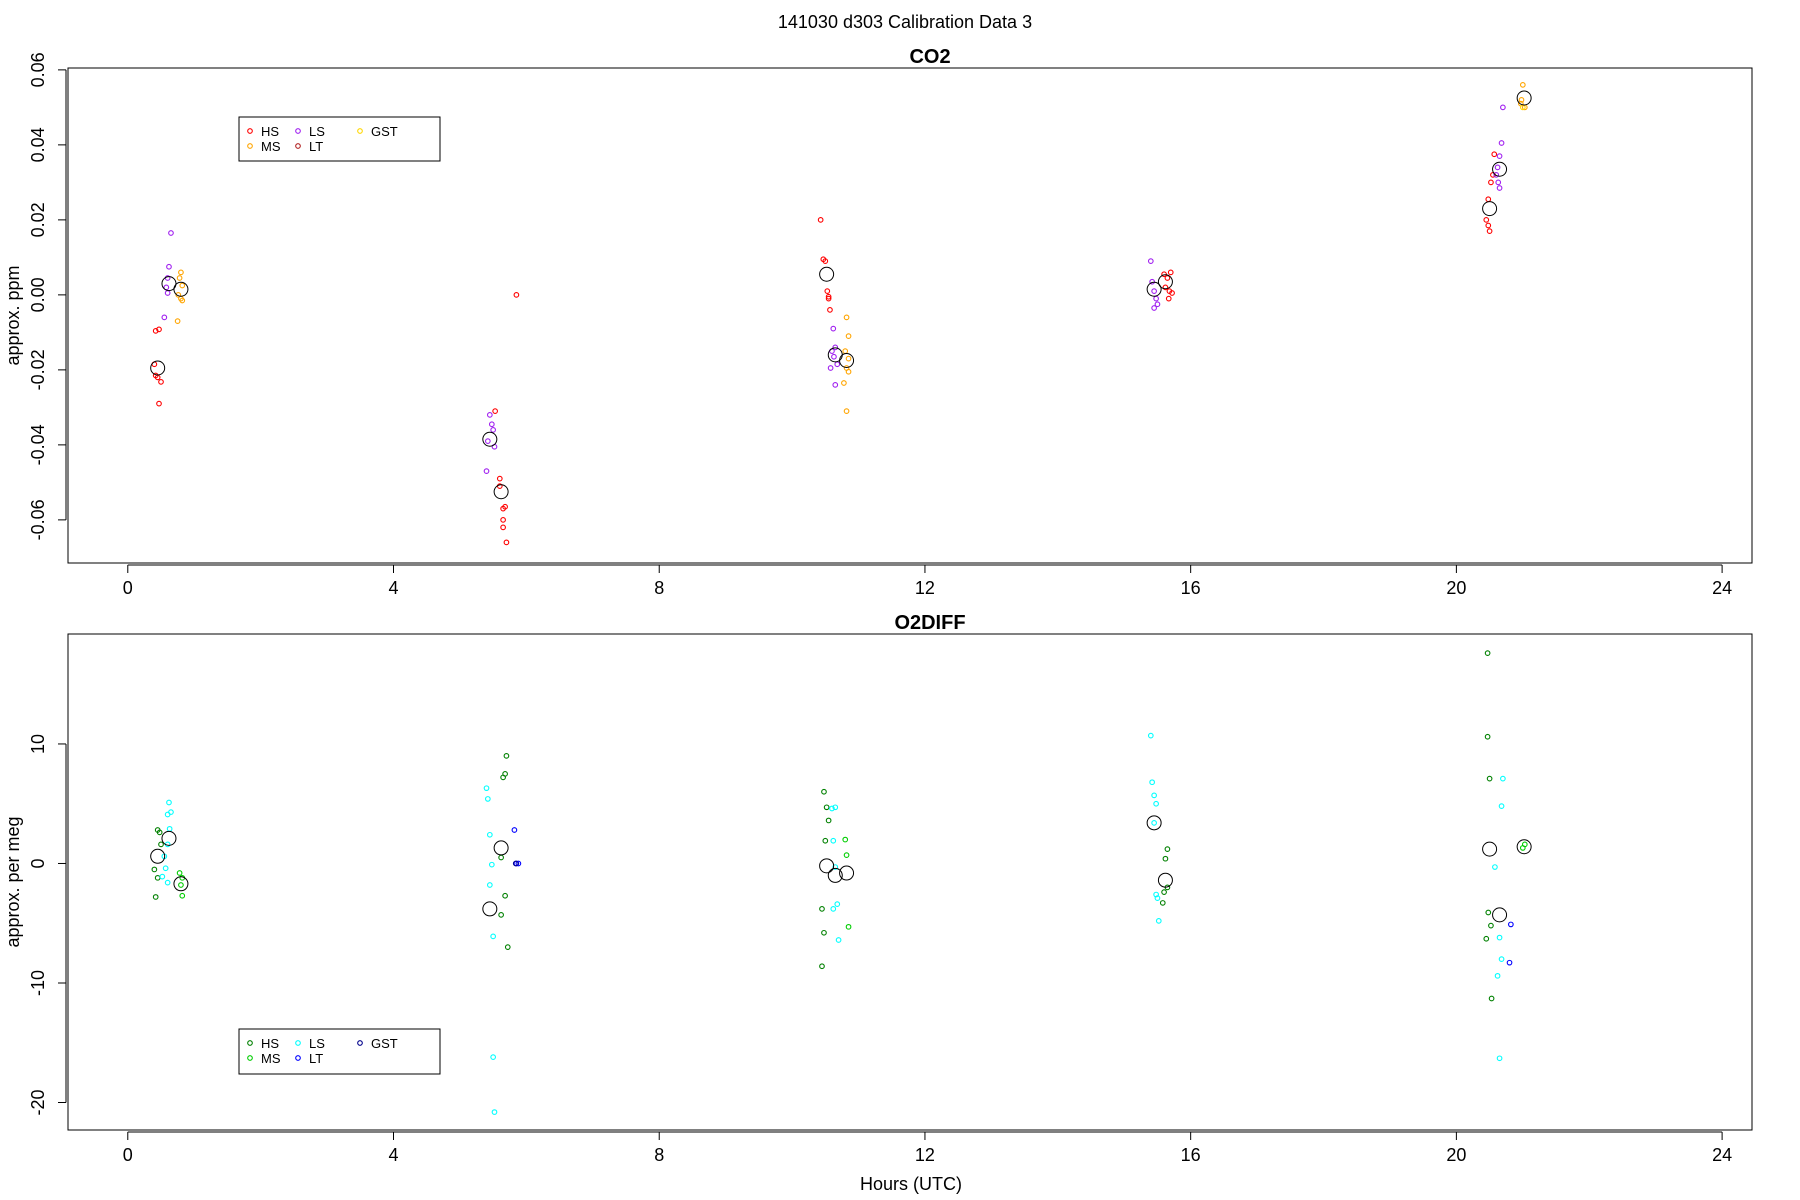 This screenshot has height=1200, width=1800. Describe the element at coordinates (360, 131) in the screenshot. I see `co2-legend-swatch-gst` at that location.